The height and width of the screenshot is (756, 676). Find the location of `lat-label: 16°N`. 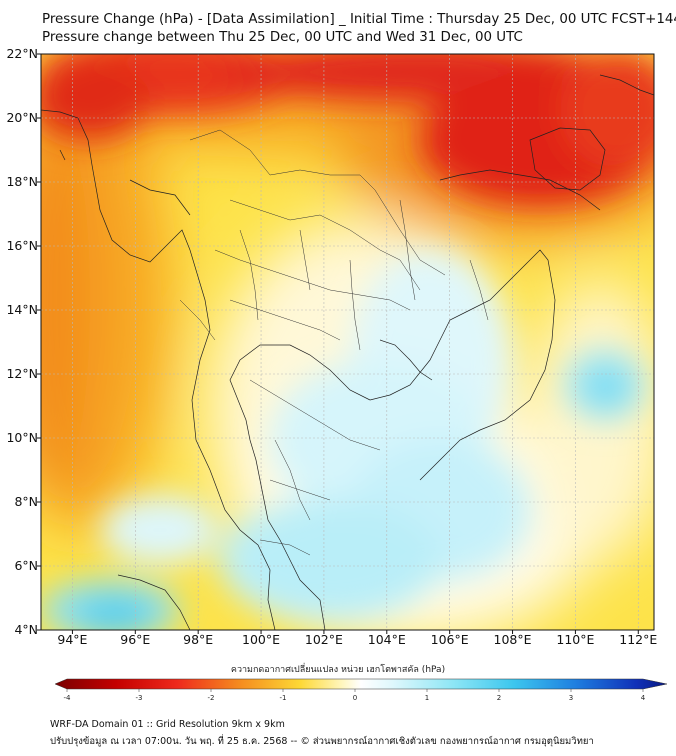

lat-label: 16°N is located at coordinates (22, 245).